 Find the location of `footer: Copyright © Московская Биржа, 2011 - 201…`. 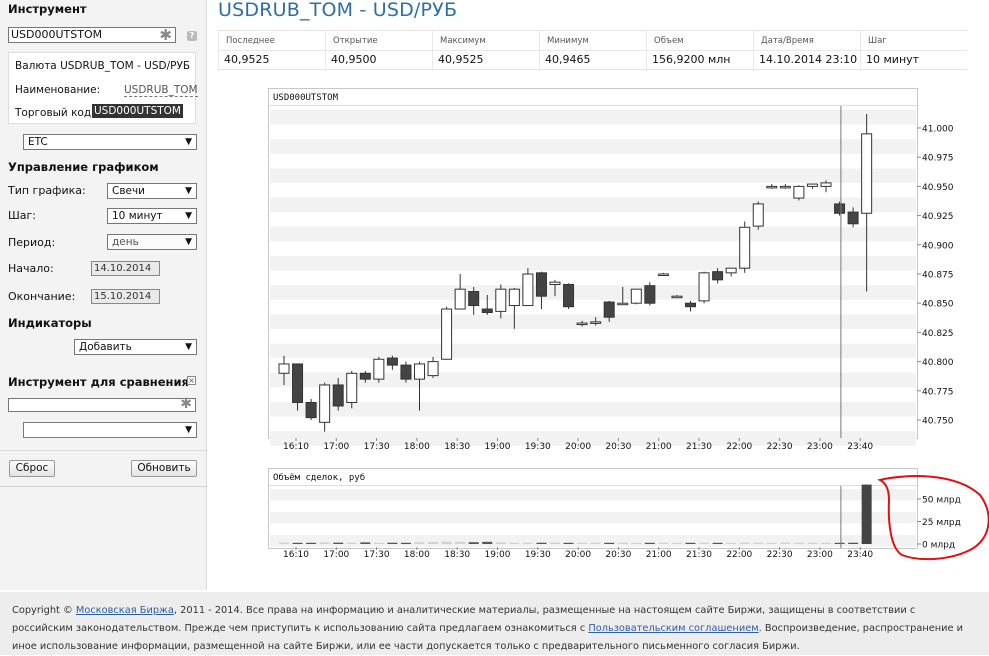

footer: Copyright © Московская Биржа, 2011 - 201… is located at coordinates (494, 623).